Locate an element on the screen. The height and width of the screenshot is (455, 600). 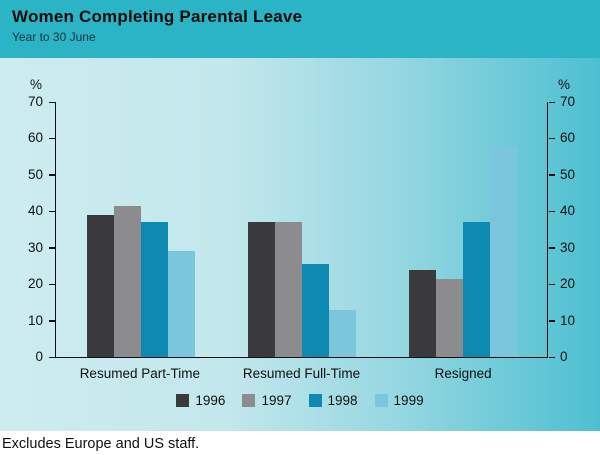
chart-title: Women Completing Parental Leave is located at coordinates (157, 16).